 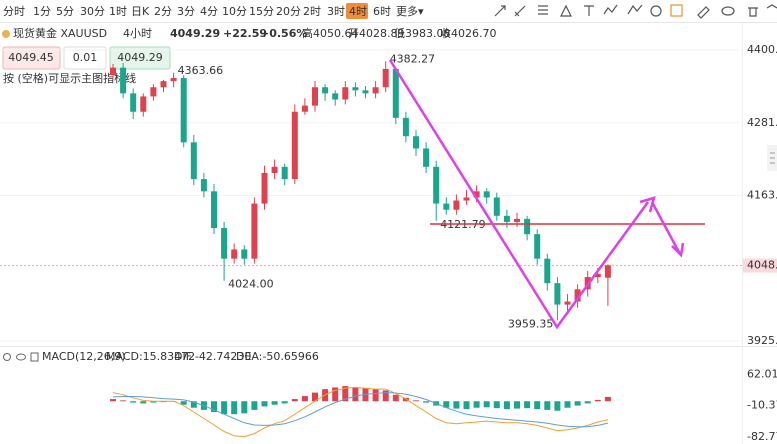 What do you see at coordinates (610, 9) in the screenshot?
I see `tool-wave` at bounding box center [610, 9].